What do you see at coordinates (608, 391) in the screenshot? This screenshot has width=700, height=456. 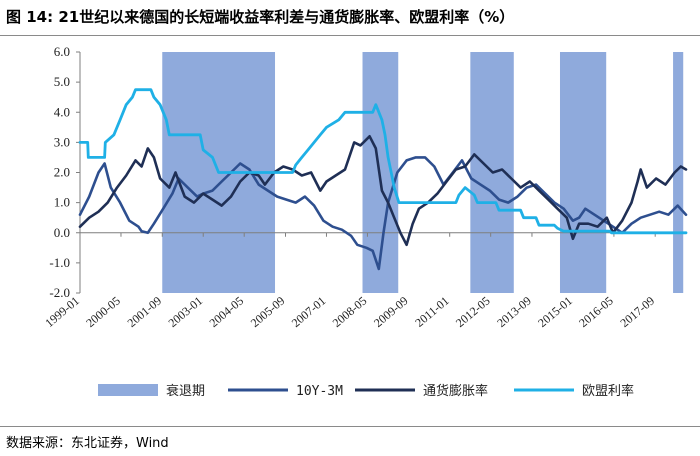 I see `legend-eu-rate-label: 欧盟利率` at bounding box center [608, 391].